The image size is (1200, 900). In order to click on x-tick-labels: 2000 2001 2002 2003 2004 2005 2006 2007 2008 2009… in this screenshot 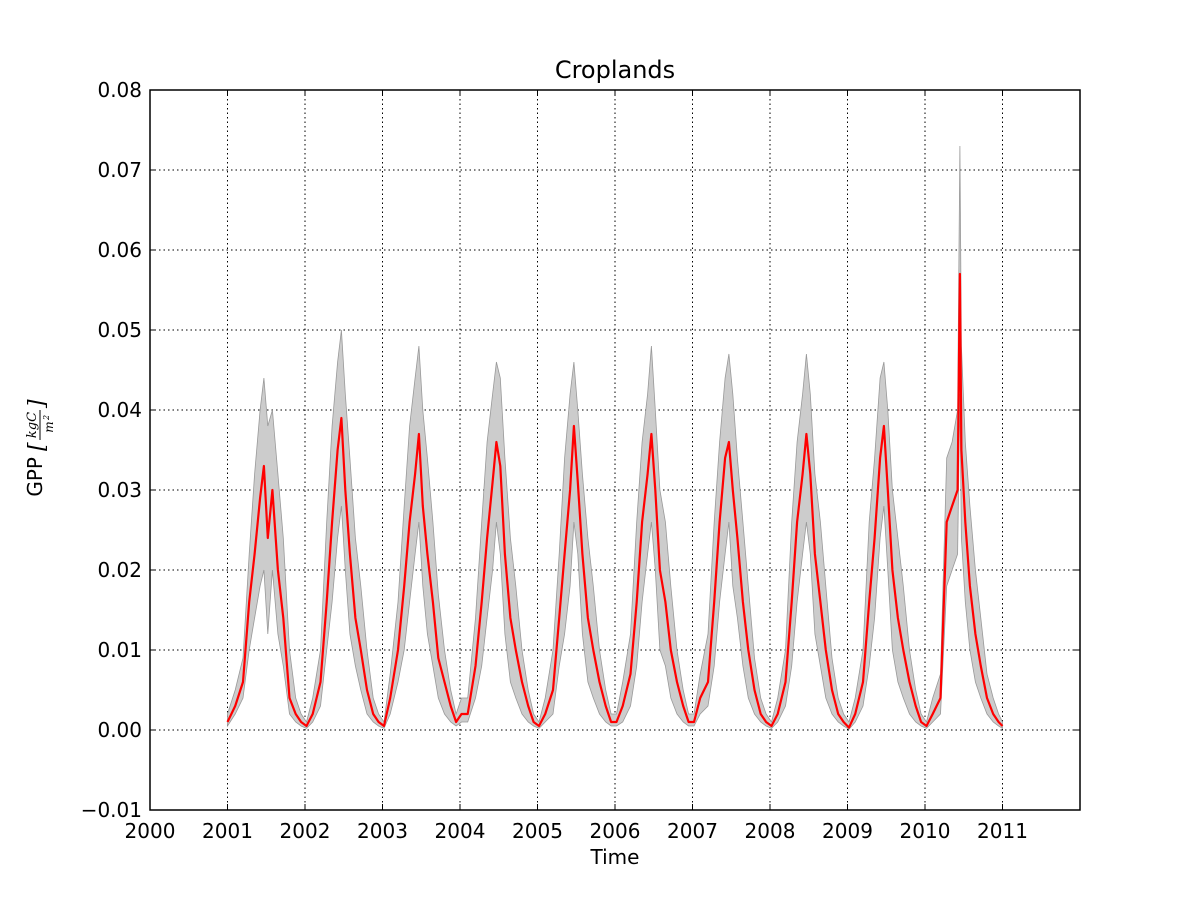, I will do `click(576, 831)`.